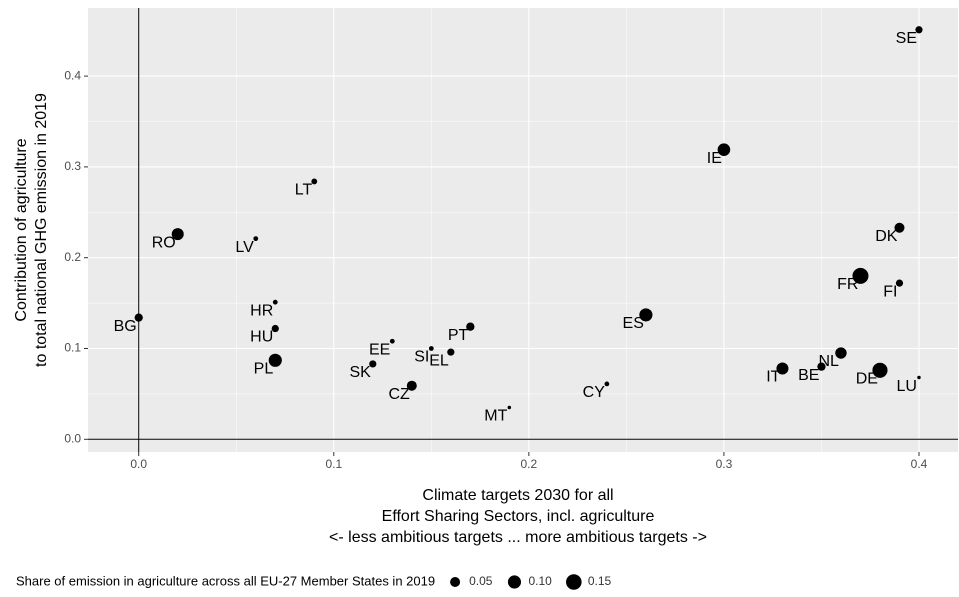 The width and height of the screenshot is (959, 597). What do you see at coordinates (379, 349) in the screenshot?
I see `point-label: EE` at bounding box center [379, 349].